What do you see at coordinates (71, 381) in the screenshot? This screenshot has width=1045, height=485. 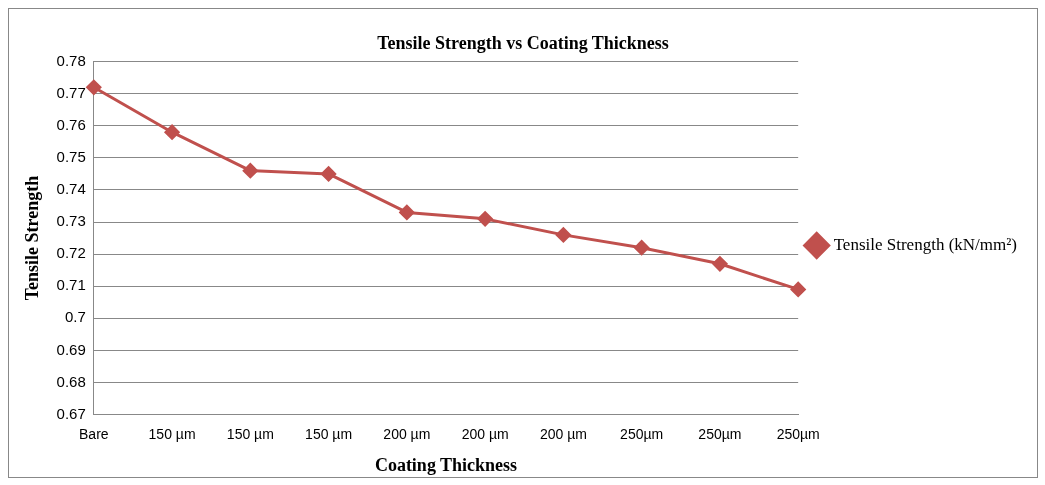 I see `y-tick-label: 0.68` at bounding box center [71, 381].